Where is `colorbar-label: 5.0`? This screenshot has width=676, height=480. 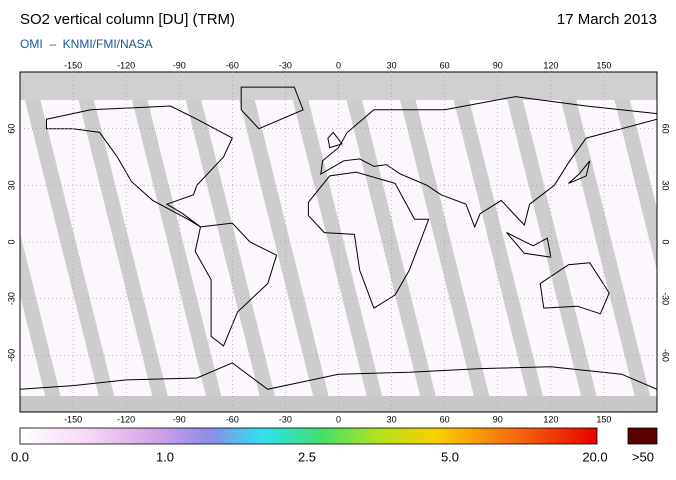
colorbar-label: 5.0 is located at coordinates (450, 456).